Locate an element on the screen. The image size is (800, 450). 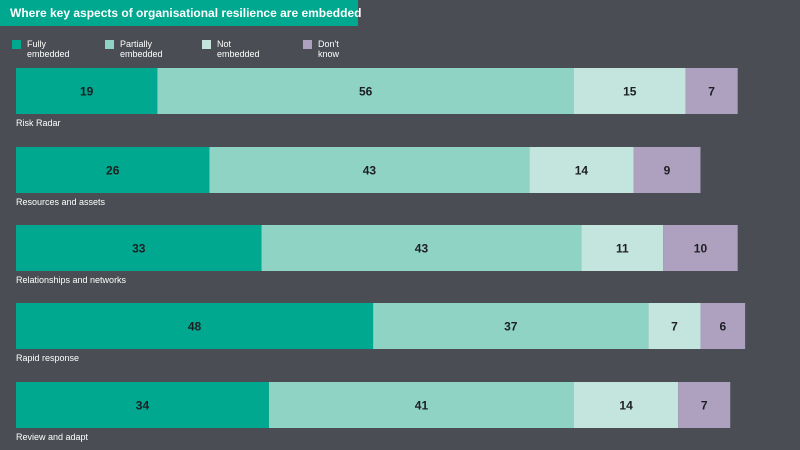
data-label-0-1: 56 is located at coordinates (366, 92).